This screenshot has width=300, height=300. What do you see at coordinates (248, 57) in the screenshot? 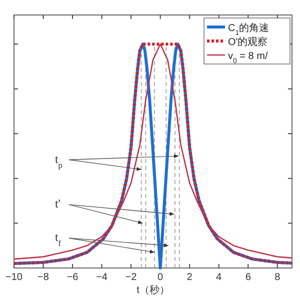
I see `legend-label: v$_{0}$ = 8 m/` at bounding box center [248, 57].